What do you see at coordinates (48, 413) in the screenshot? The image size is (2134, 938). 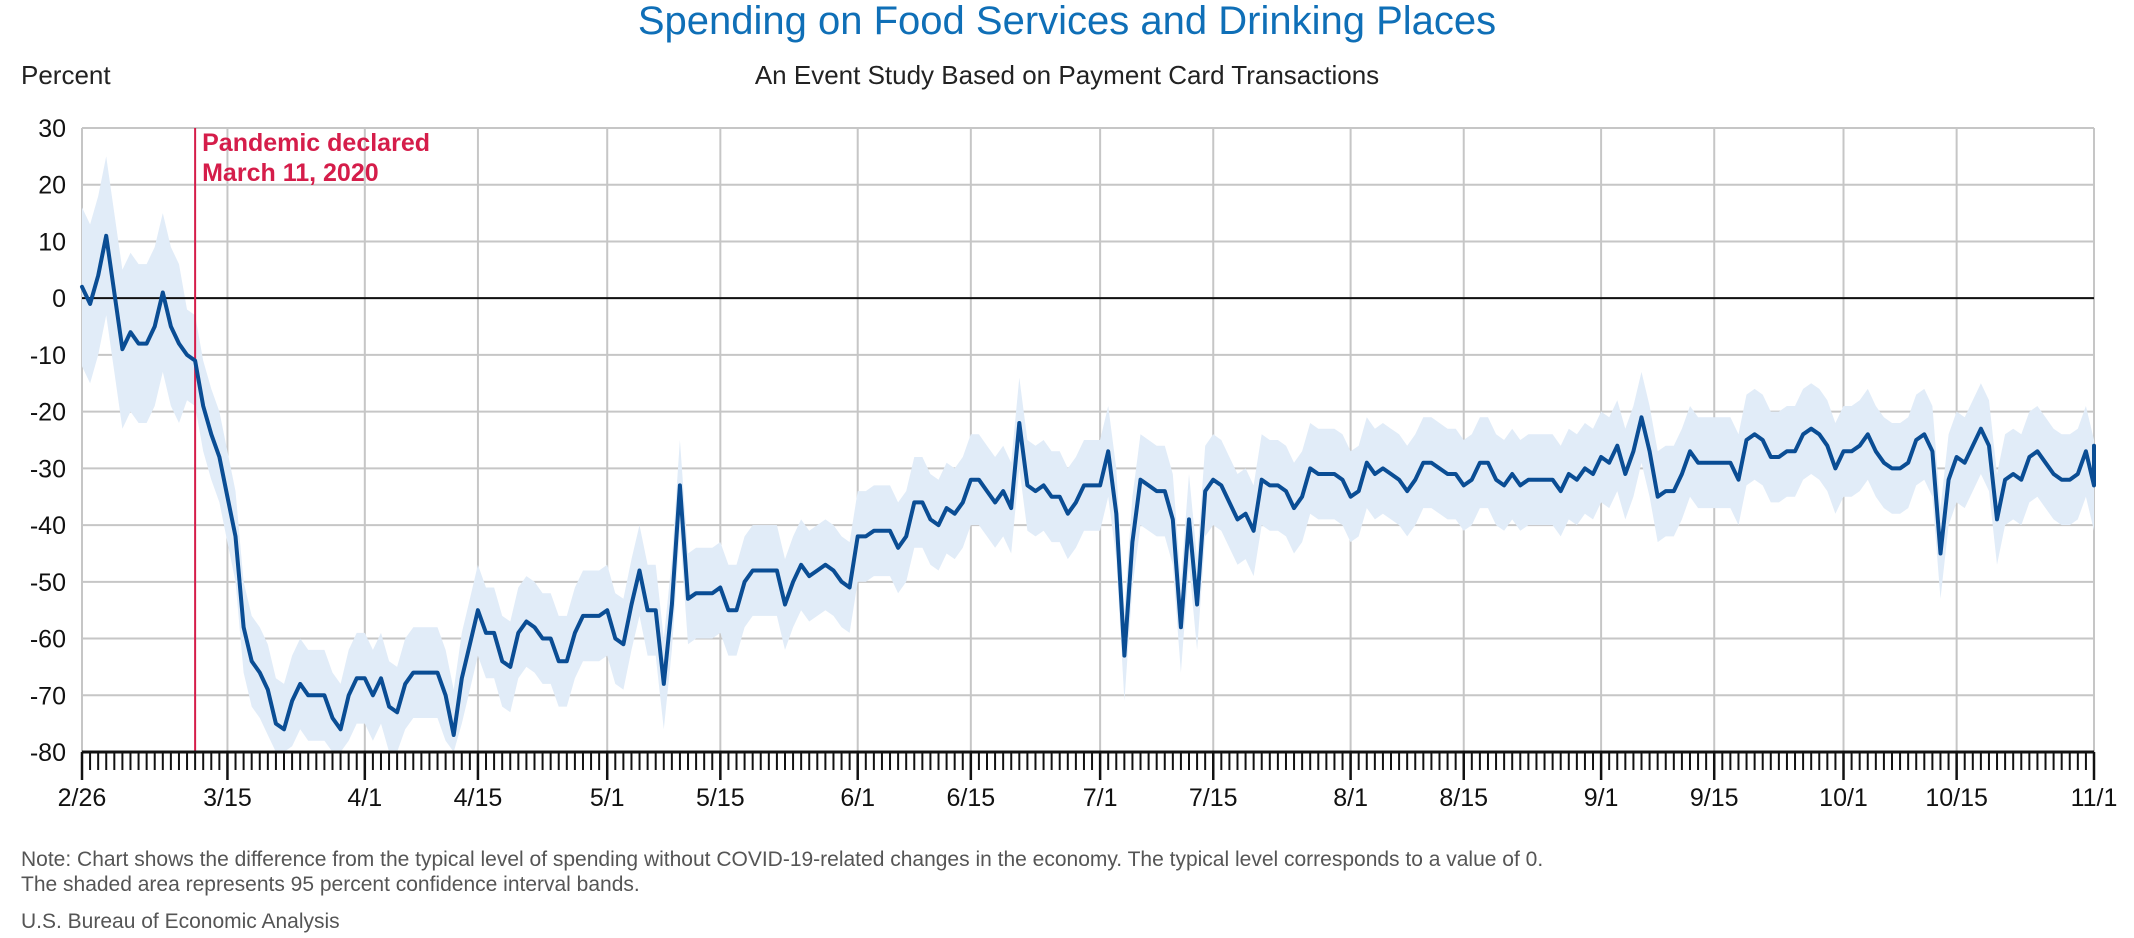 I see `y-tick-label: -20` at bounding box center [48, 413].